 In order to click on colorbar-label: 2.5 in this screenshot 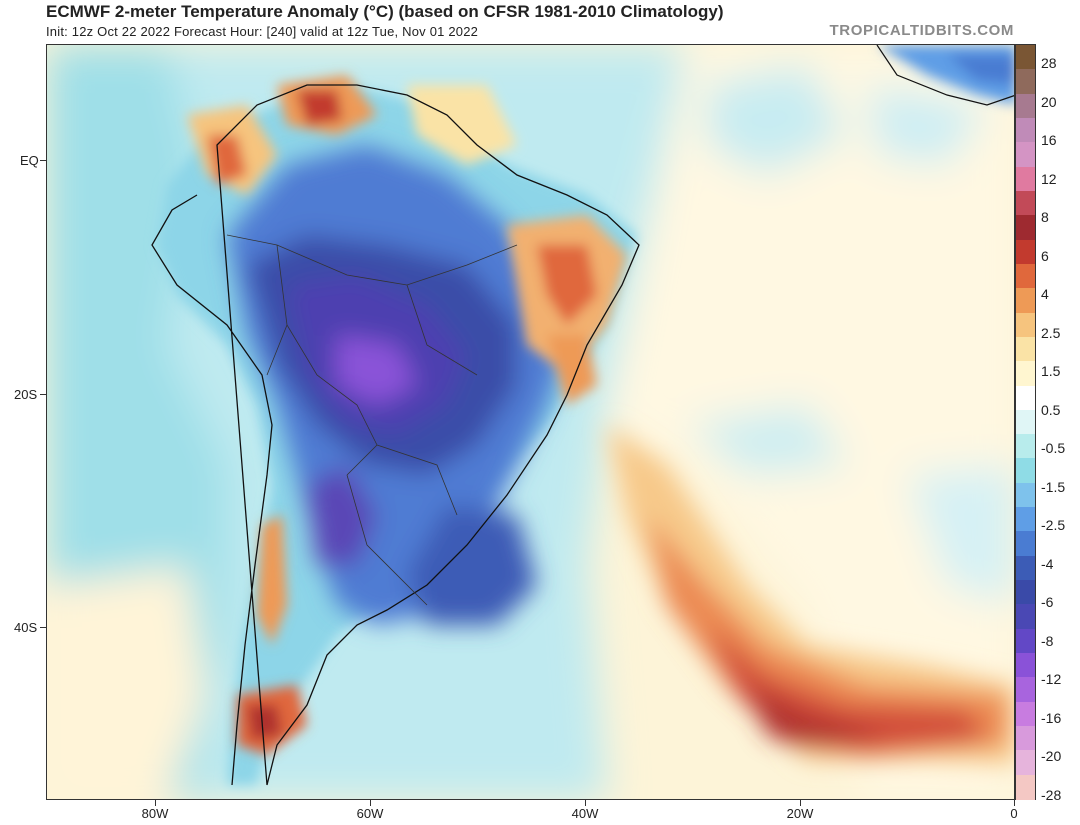, I will do `click(1051, 332)`.